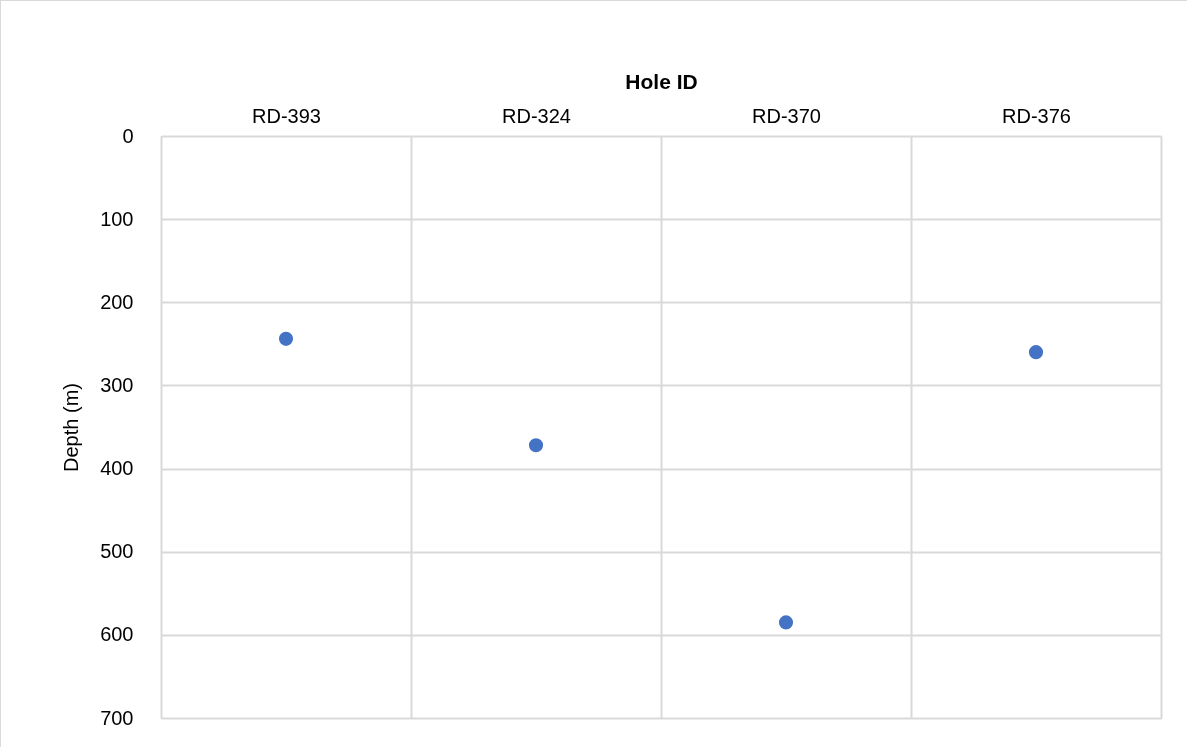 Image resolution: width=1189 pixels, height=749 pixels. Describe the element at coordinates (786, 115) in the screenshot. I see `x-tick-label: RD-370` at that location.